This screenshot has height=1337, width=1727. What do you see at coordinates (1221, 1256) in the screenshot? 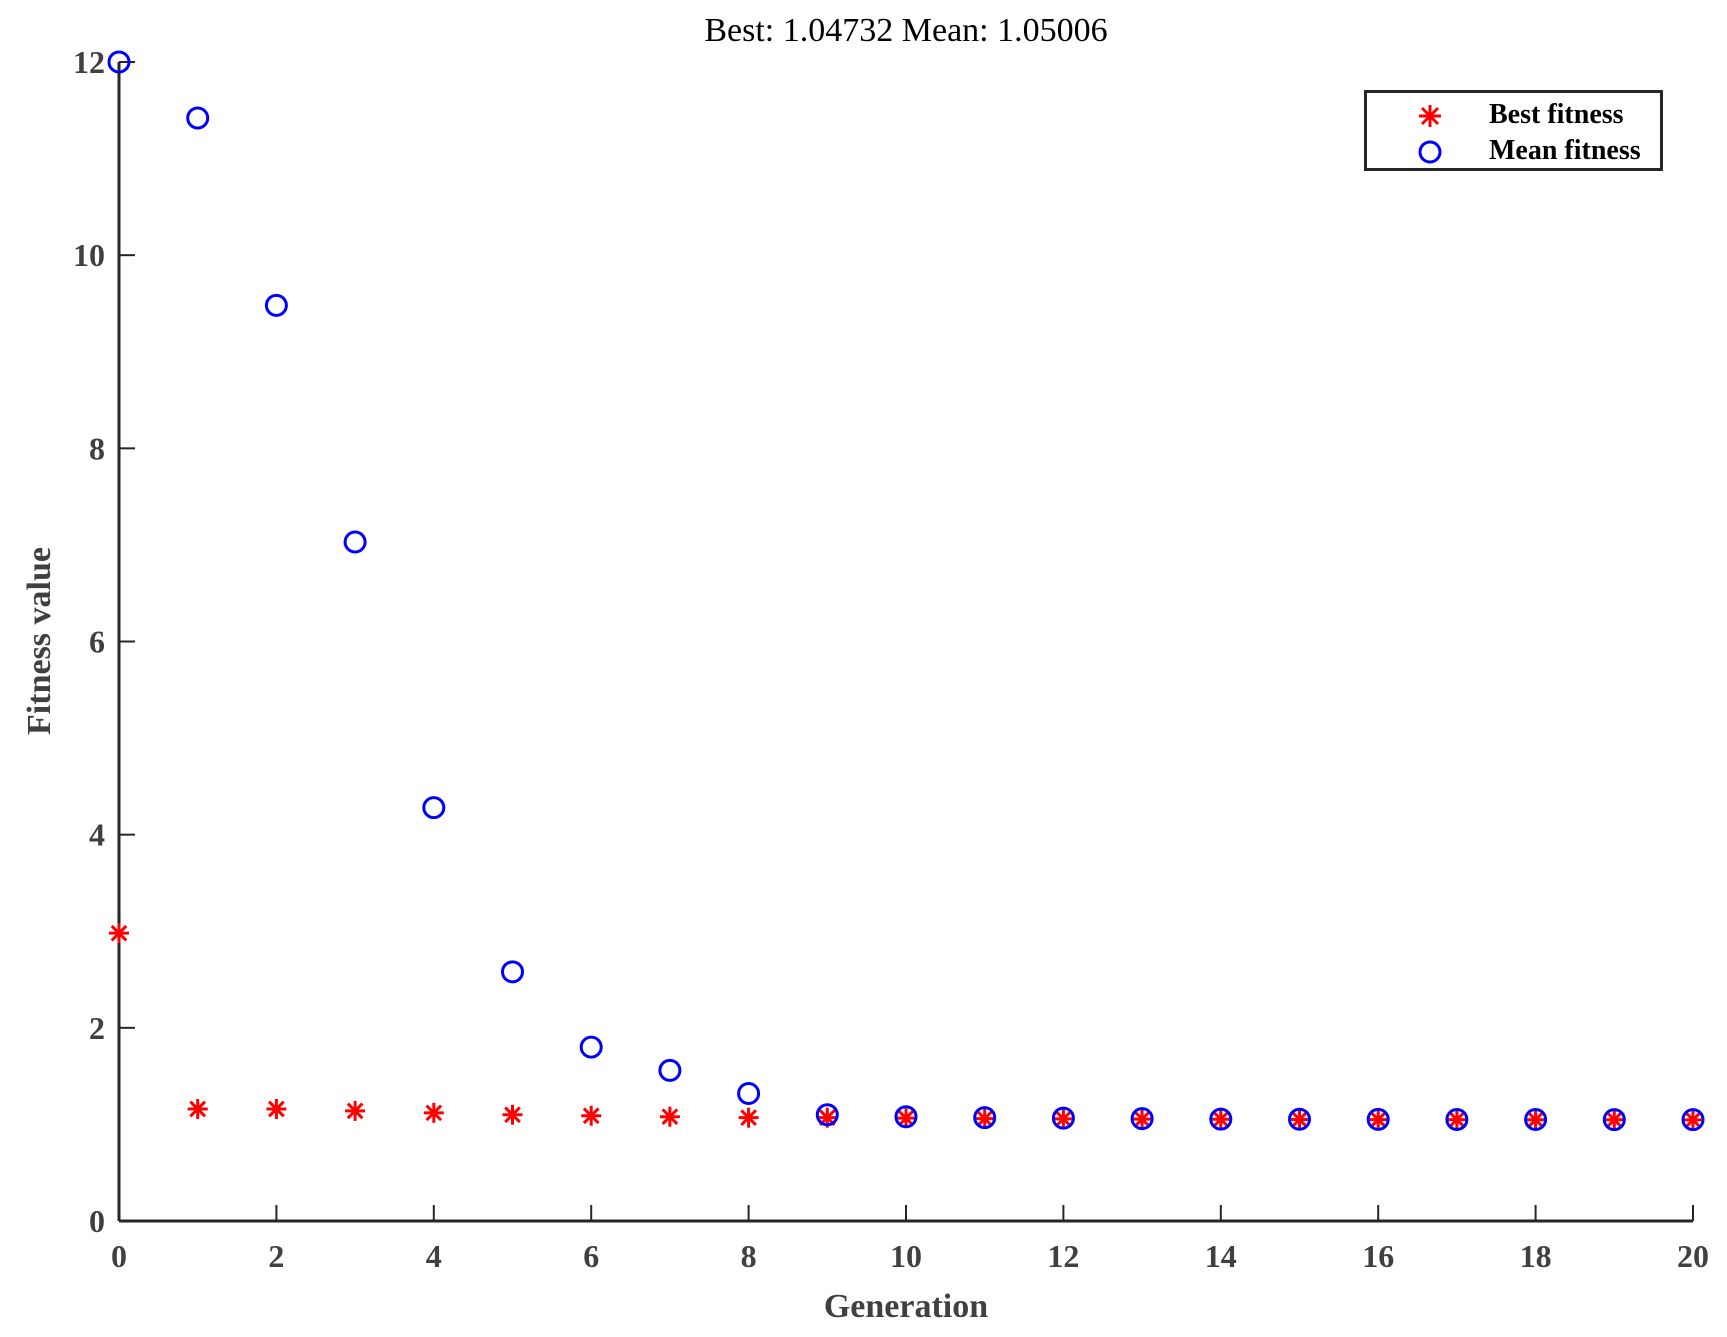
I see `x-tick-label: 14` at bounding box center [1221, 1256].